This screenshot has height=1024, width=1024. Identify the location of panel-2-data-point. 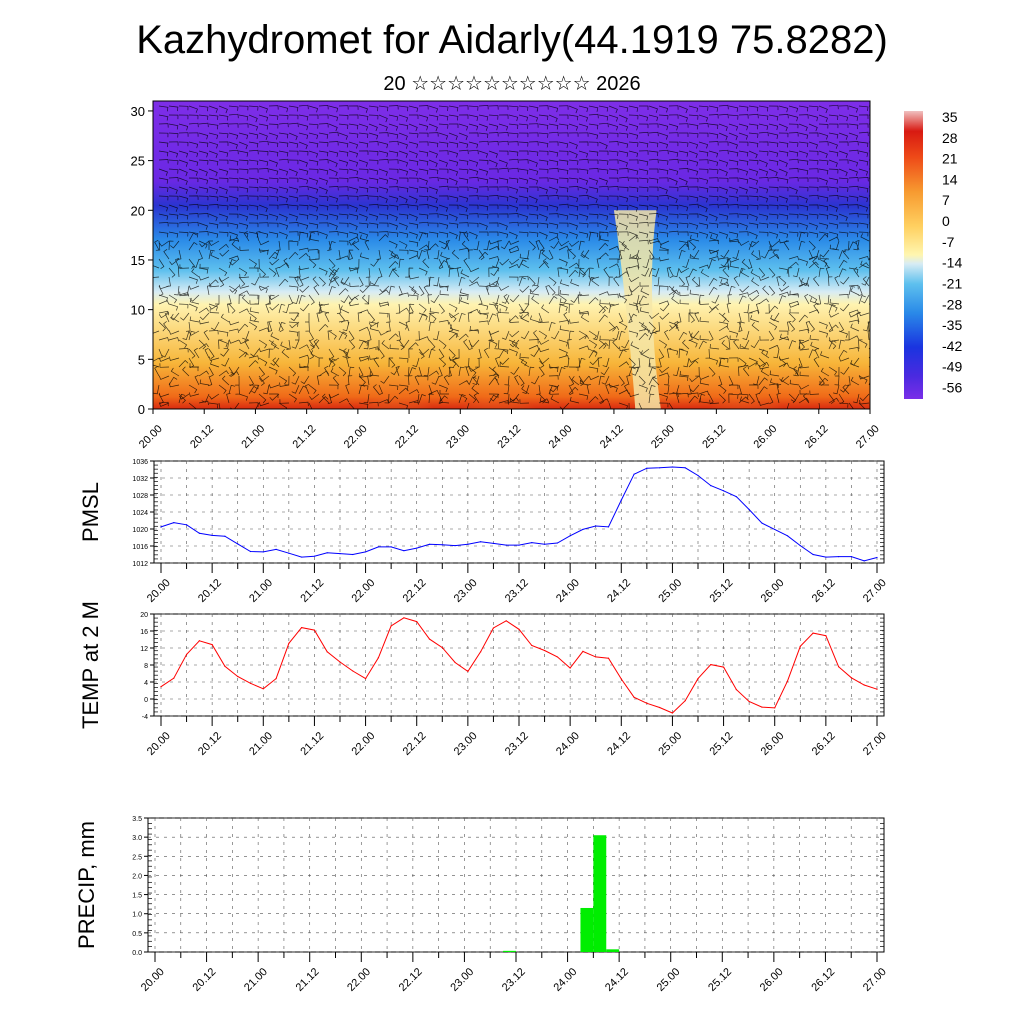
(250, 683).